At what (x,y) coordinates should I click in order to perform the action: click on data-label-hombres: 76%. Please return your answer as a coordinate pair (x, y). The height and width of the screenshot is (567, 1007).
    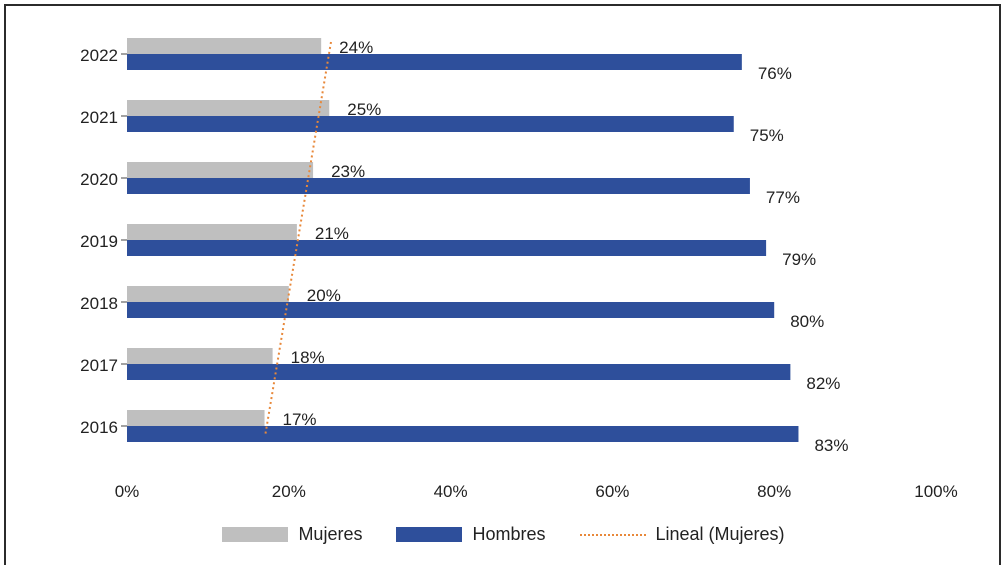
    Looking at the image, I should click on (775, 73).